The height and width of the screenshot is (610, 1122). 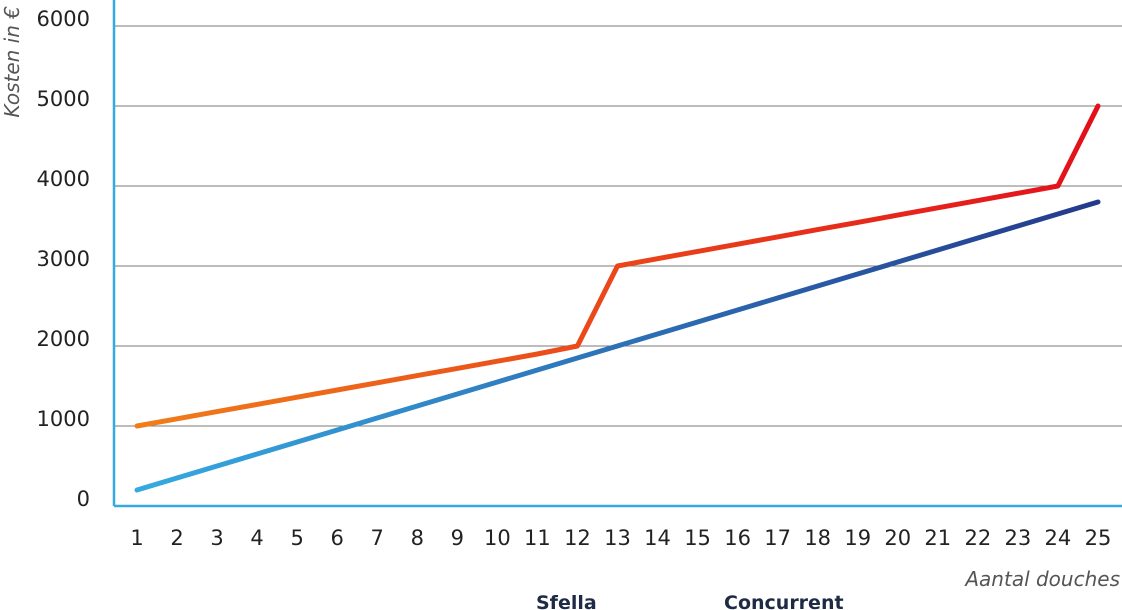 I want to click on x-tick-label-13: 13, so click(x=617, y=538).